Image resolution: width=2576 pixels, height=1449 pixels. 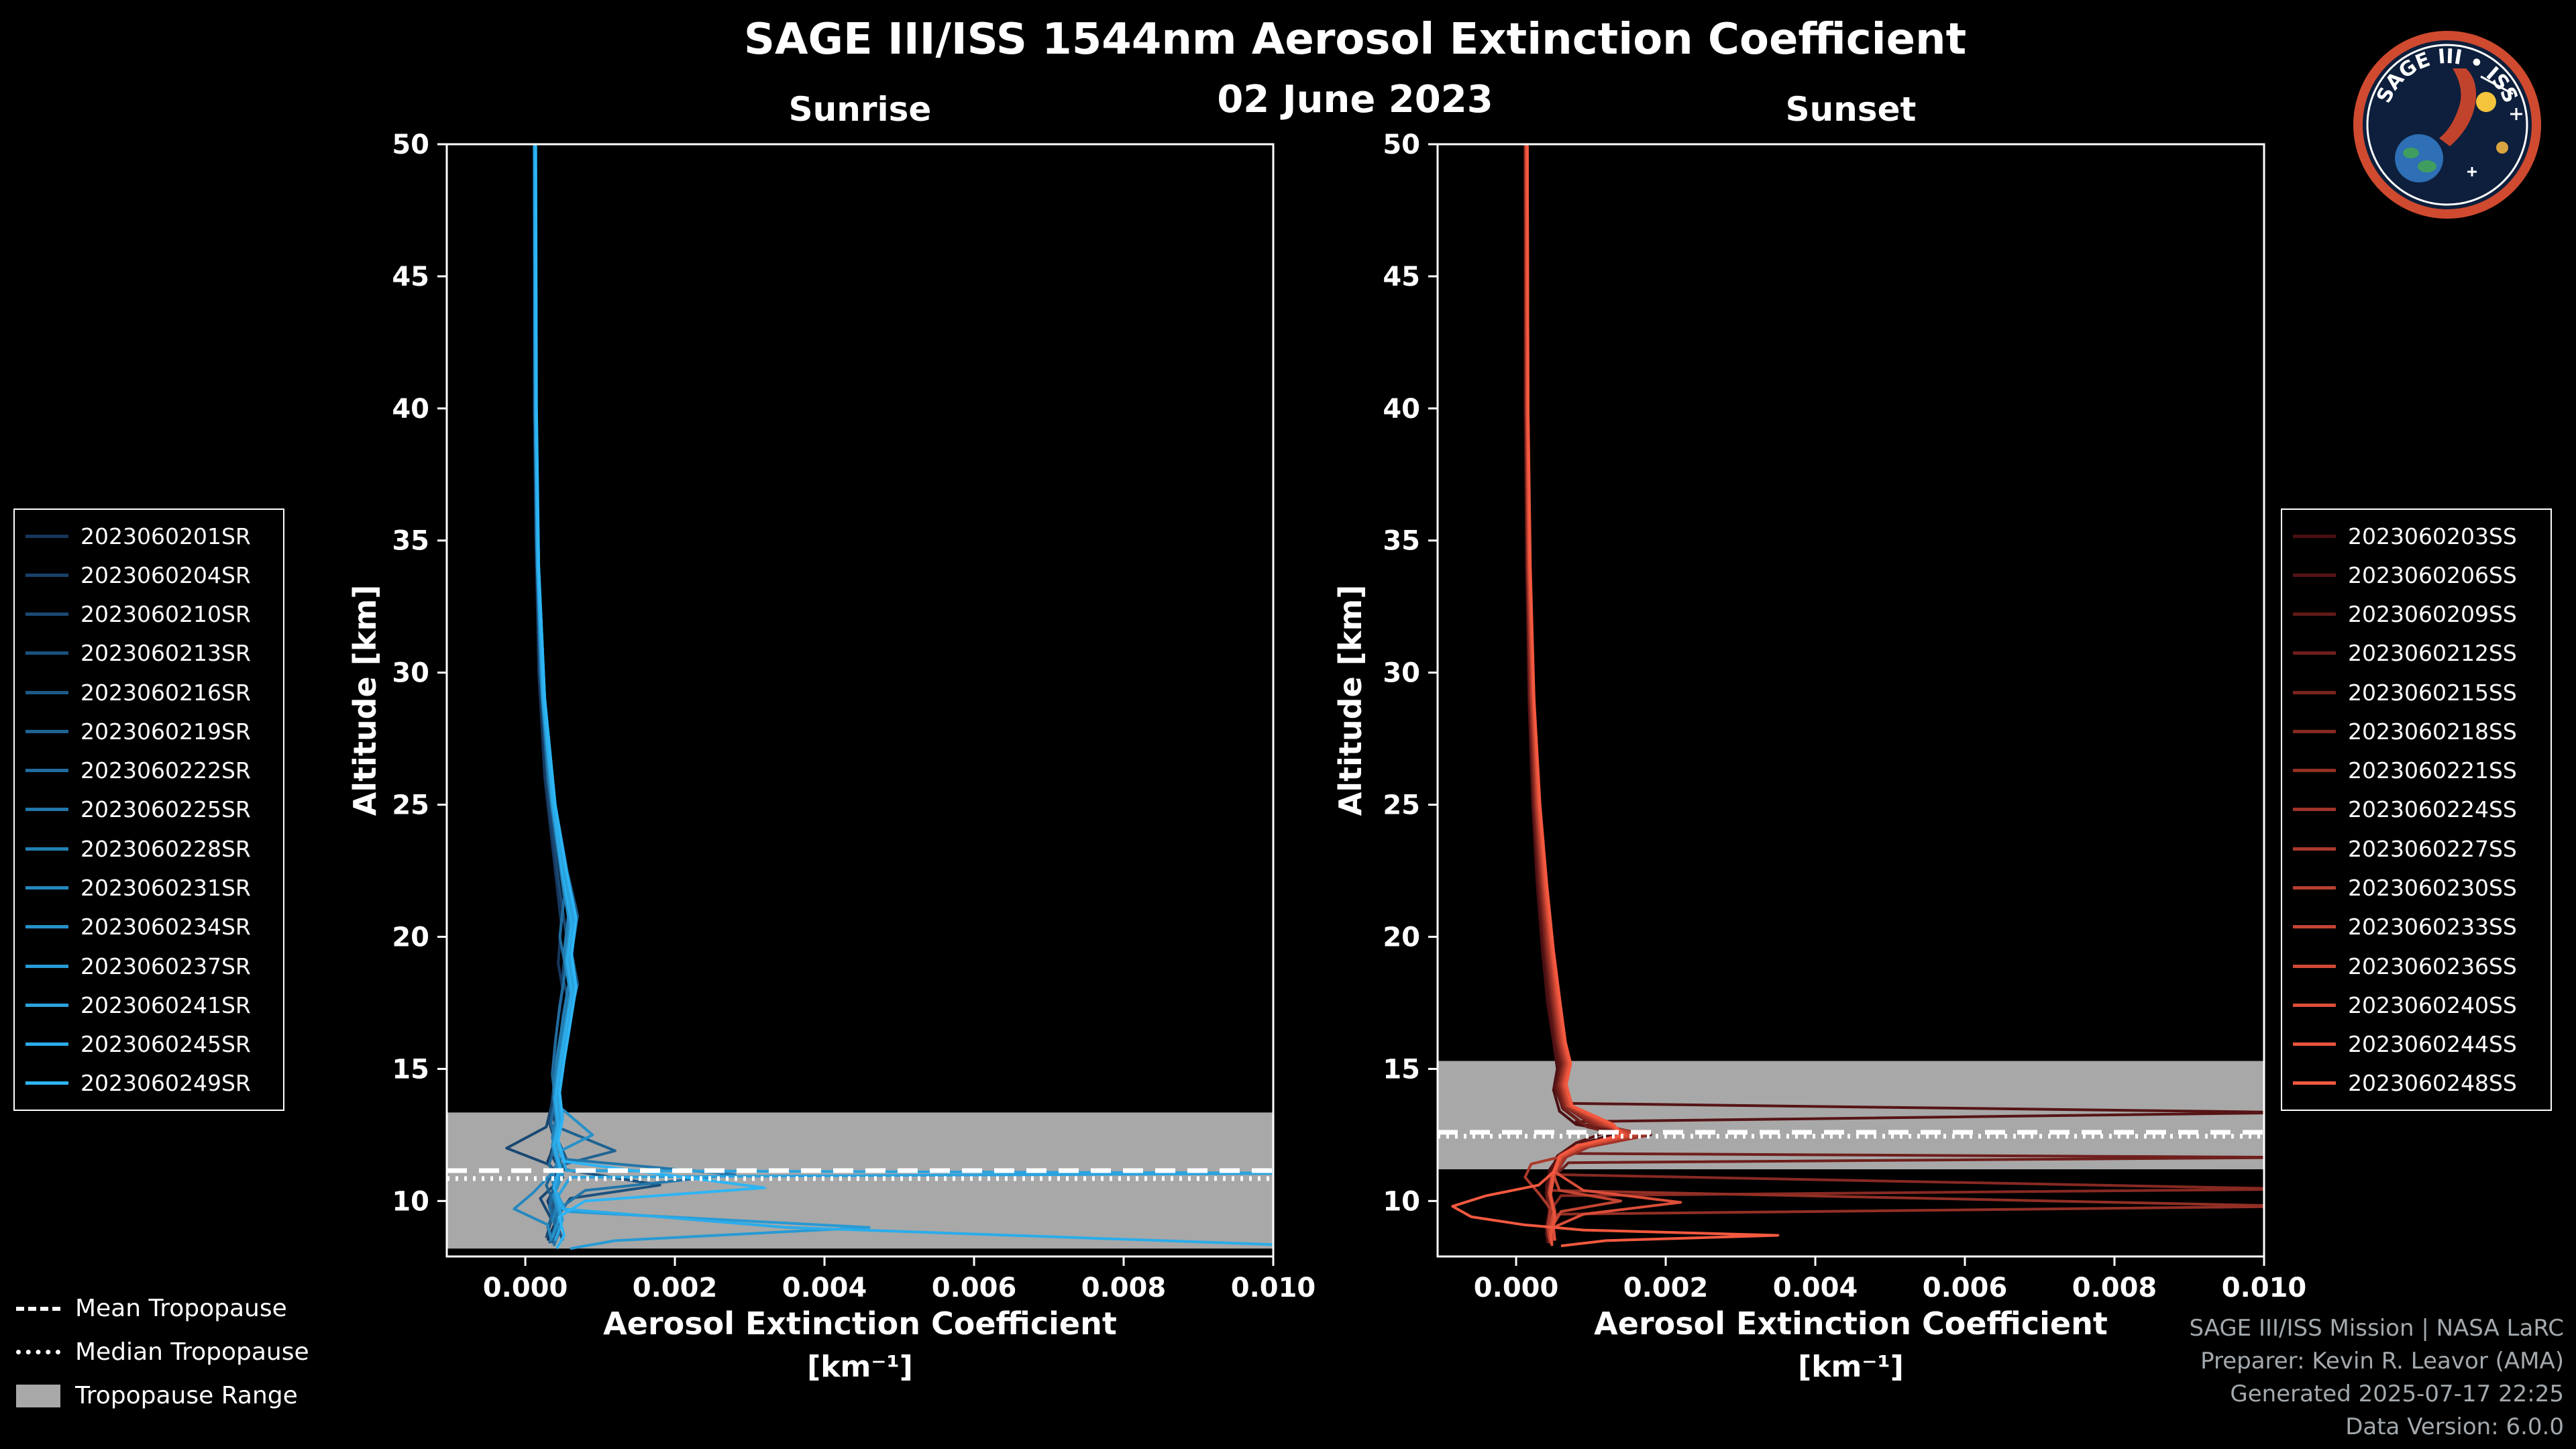 I want to click on legend-item: 2023060233SS, so click(x=2416, y=927).